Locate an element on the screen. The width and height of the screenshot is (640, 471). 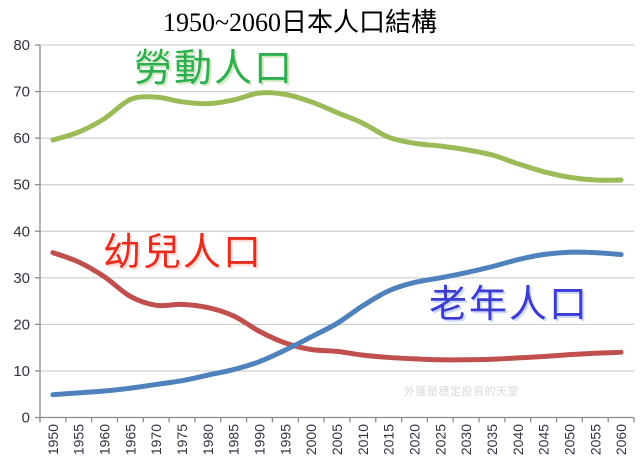
x-tick-label: 2000 is located at coordinates (311, 439).